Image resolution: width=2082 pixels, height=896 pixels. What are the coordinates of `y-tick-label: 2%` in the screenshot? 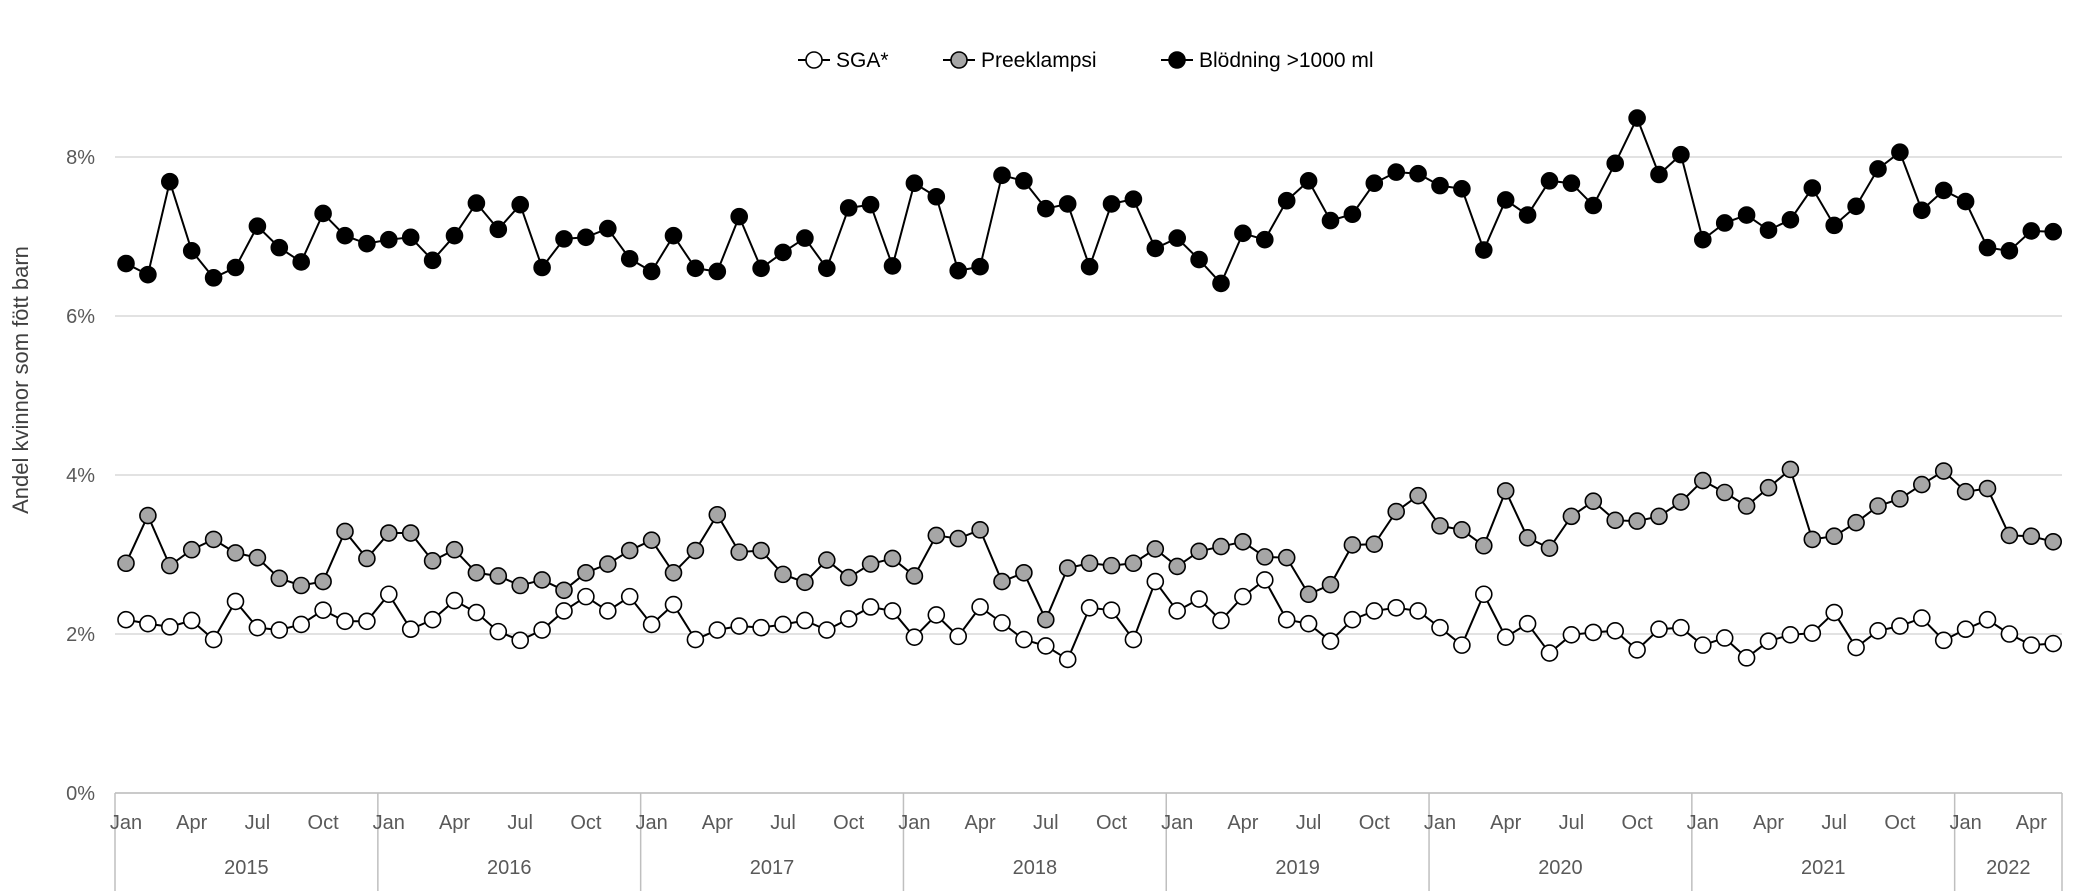 It's located at (80, 635).